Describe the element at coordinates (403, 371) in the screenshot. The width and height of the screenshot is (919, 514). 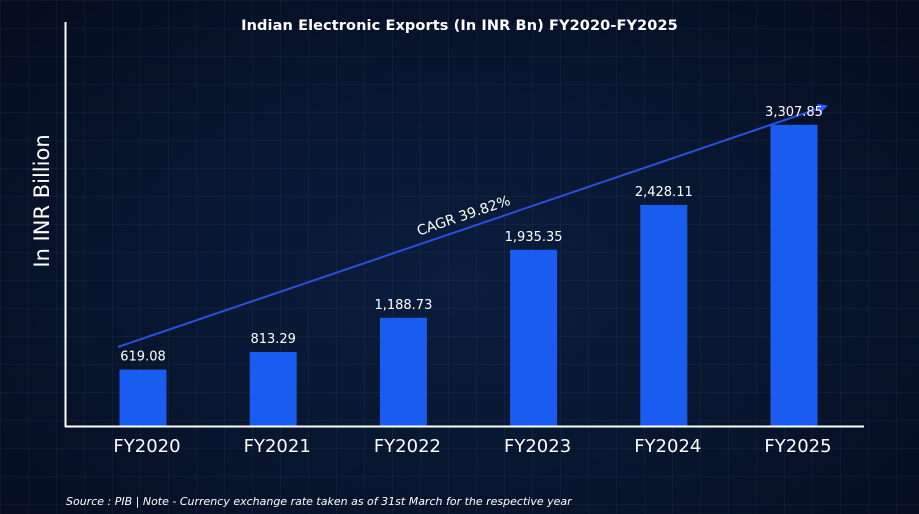
I see `bar-fy2022` at that location.